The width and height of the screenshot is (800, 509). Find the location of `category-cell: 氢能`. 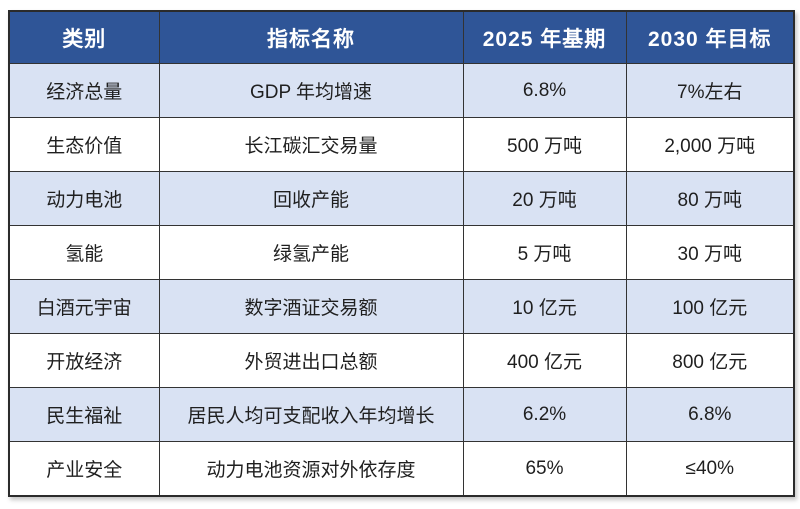

category-cell: 氢能 is located at coordinates (84, 252).